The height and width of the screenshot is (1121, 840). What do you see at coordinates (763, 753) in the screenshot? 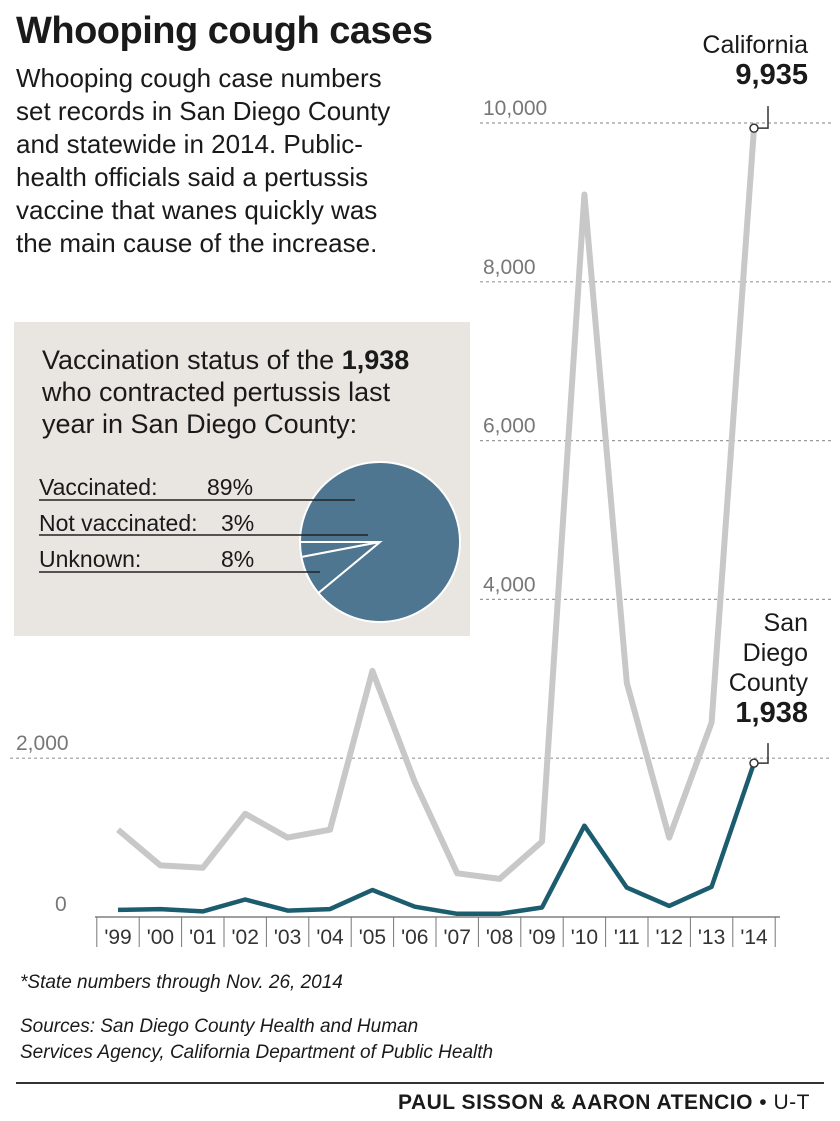
I see `san-diego-leader` at bounding box center [763, 753].